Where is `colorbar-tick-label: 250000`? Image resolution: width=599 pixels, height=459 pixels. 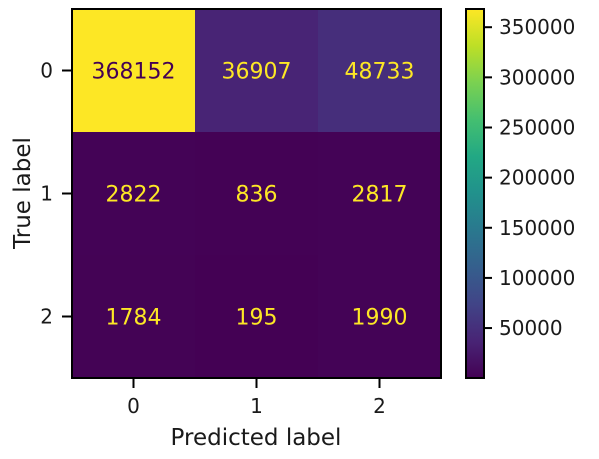
colorbar-tick-label: 250000 is located at coordinates (537, 127).